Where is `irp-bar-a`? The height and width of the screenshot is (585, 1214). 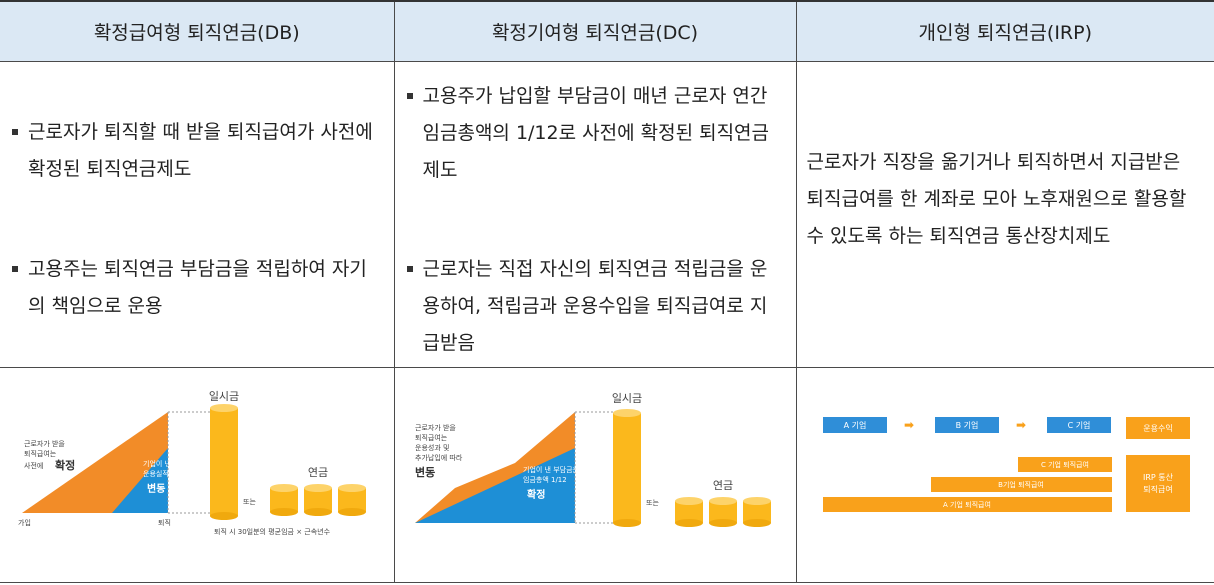 irp-bar-a is located at coordinates (967, 504).